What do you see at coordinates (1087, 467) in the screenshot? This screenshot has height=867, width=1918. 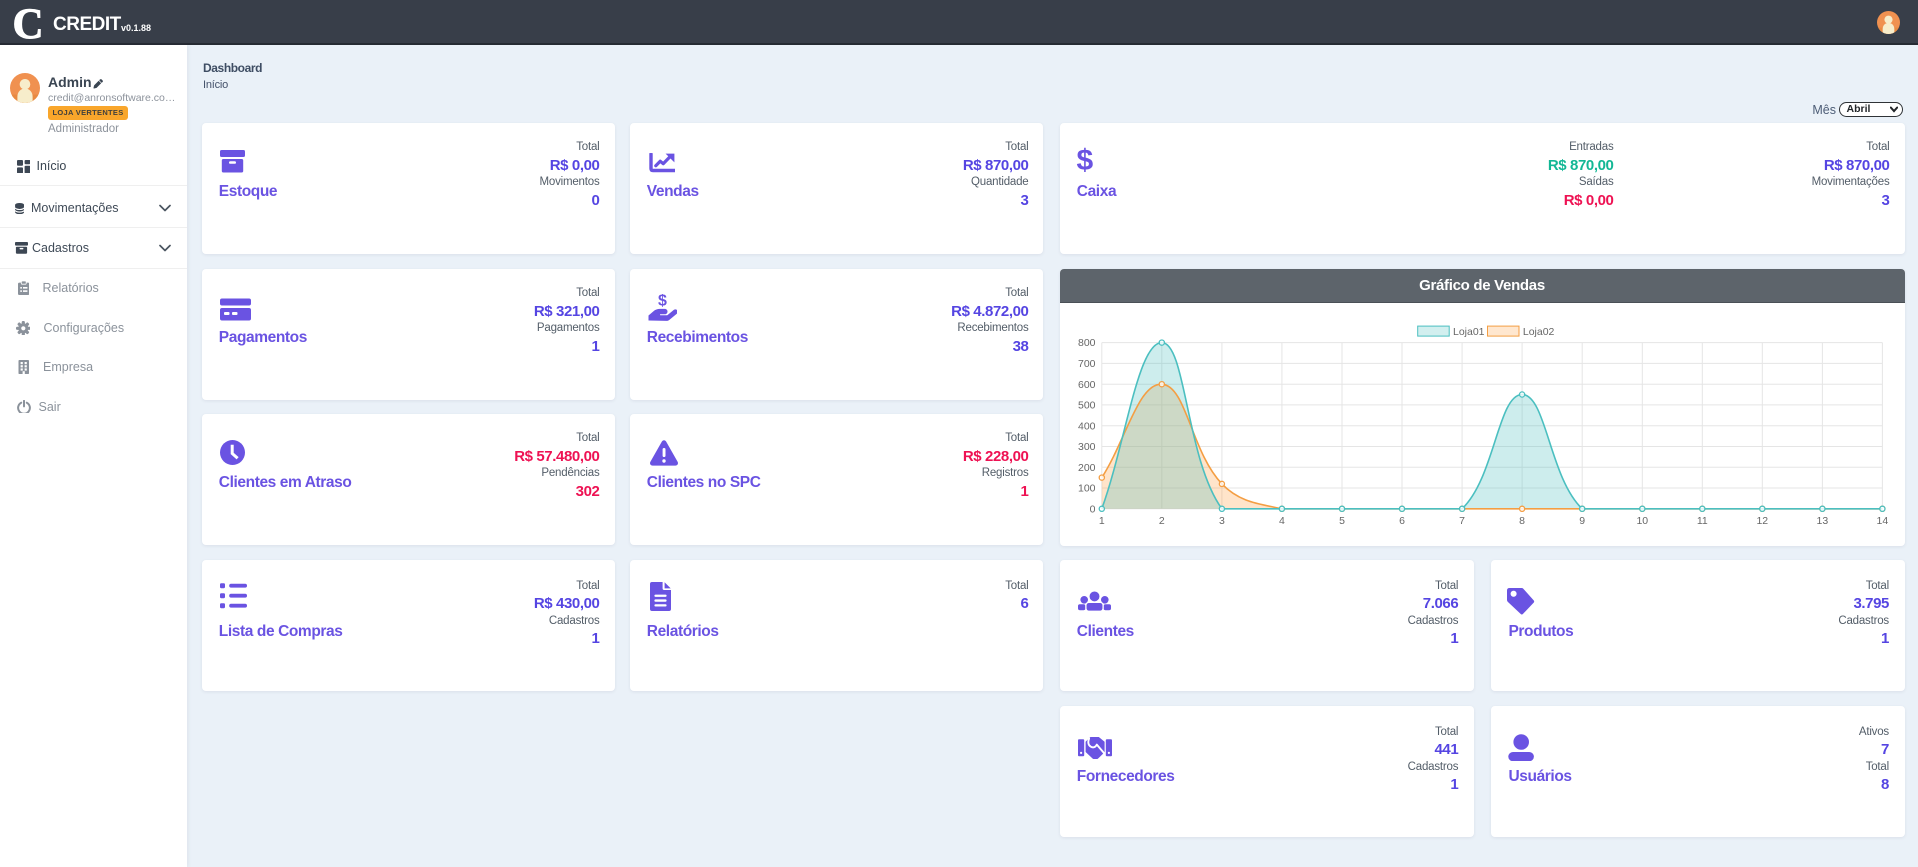 I see `svg-text: 200` at bounding box center [1087, 467].